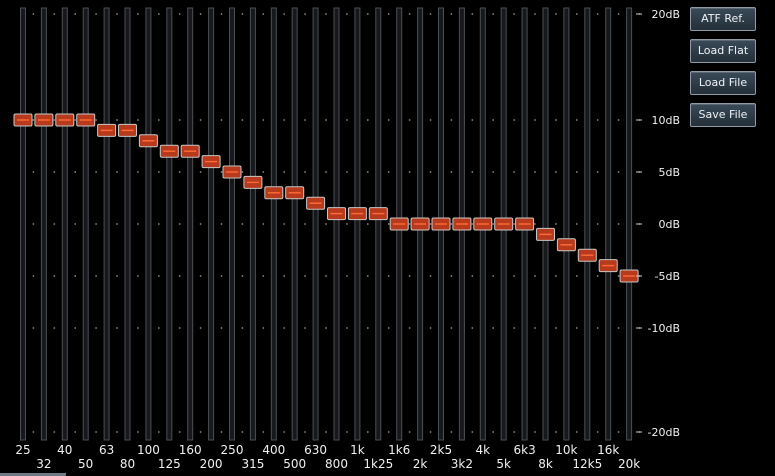  I want to click on frequency-label: 400, so click(273, 450).